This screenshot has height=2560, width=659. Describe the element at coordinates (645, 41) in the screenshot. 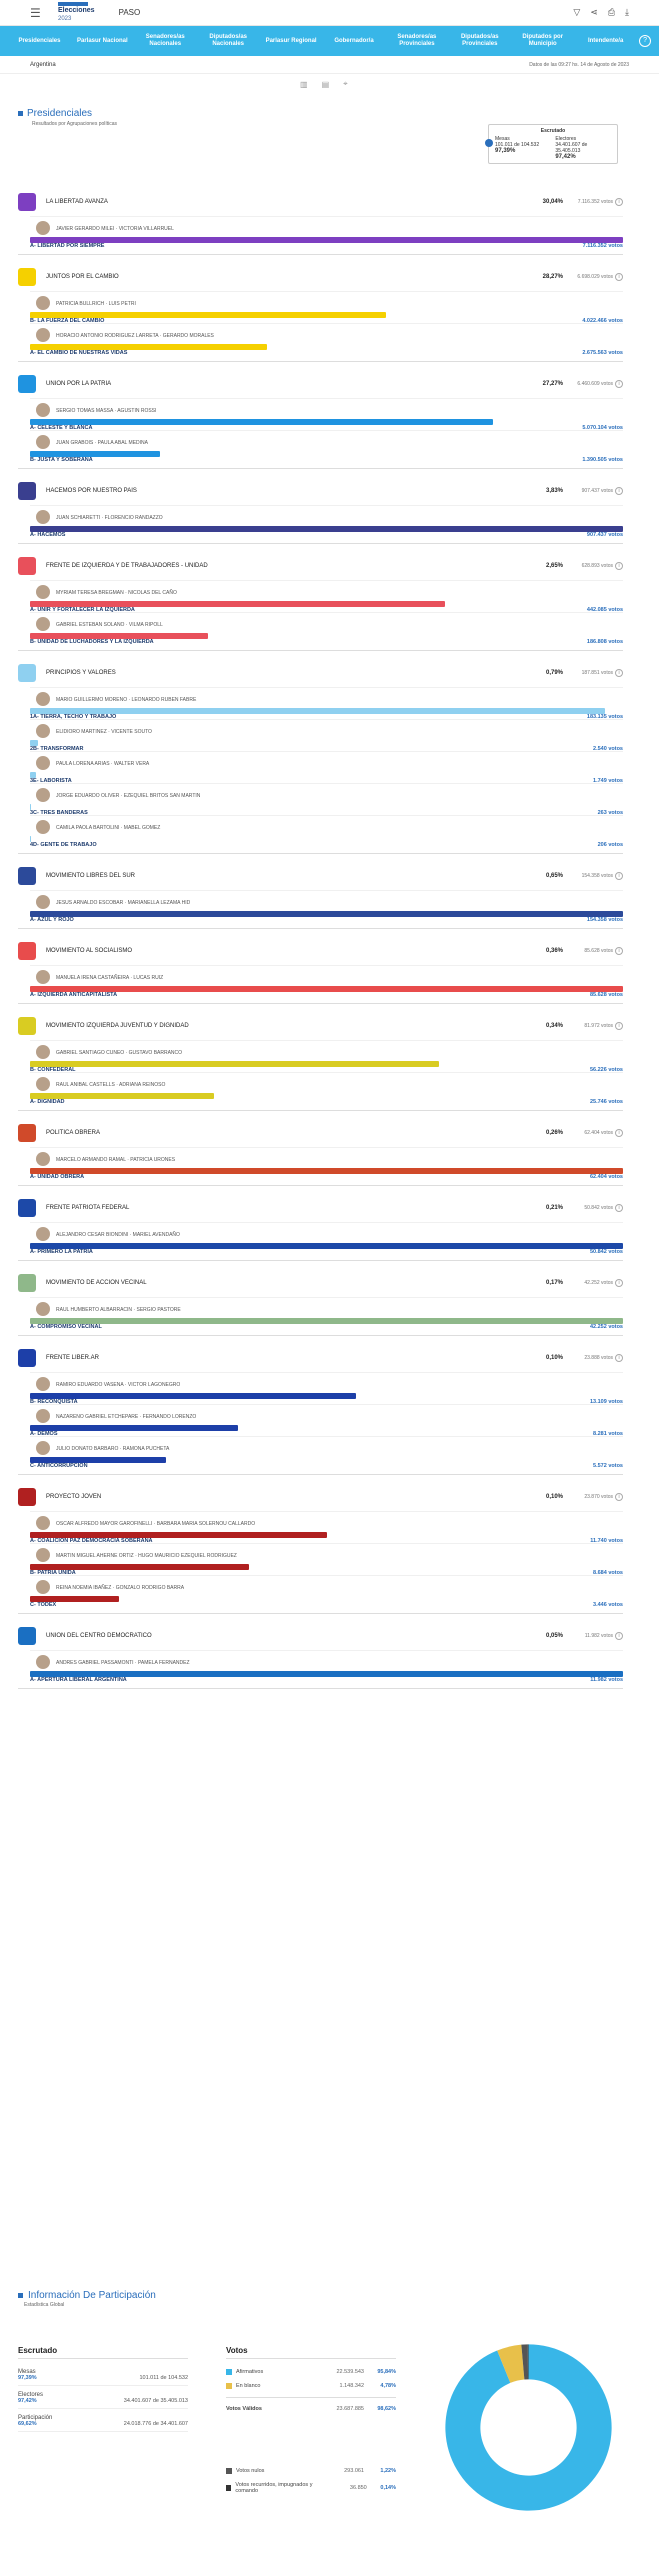

I see `help-icon: ?` at that location.